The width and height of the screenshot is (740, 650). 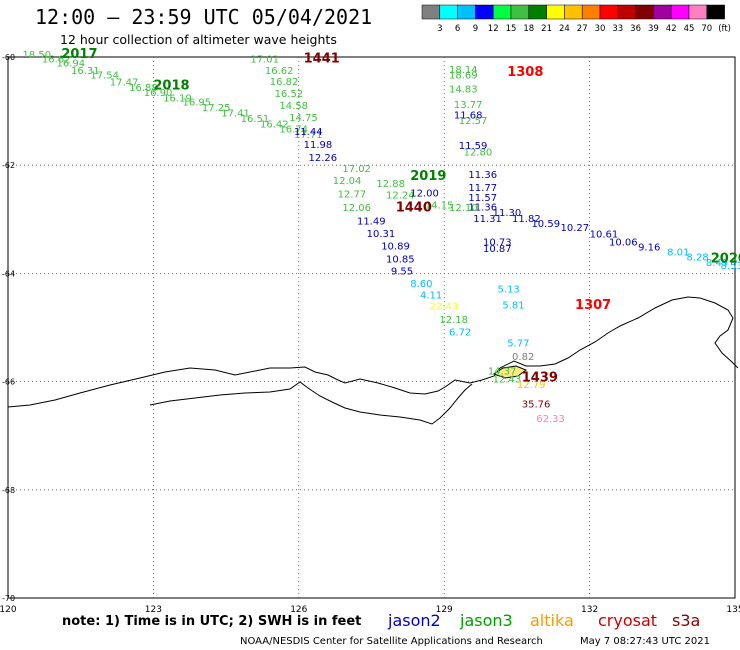 What do you see at coordinates (289, 94) in the screenshot?
I see `wave-height-label: 16.52` at bounding box center [289, 94].